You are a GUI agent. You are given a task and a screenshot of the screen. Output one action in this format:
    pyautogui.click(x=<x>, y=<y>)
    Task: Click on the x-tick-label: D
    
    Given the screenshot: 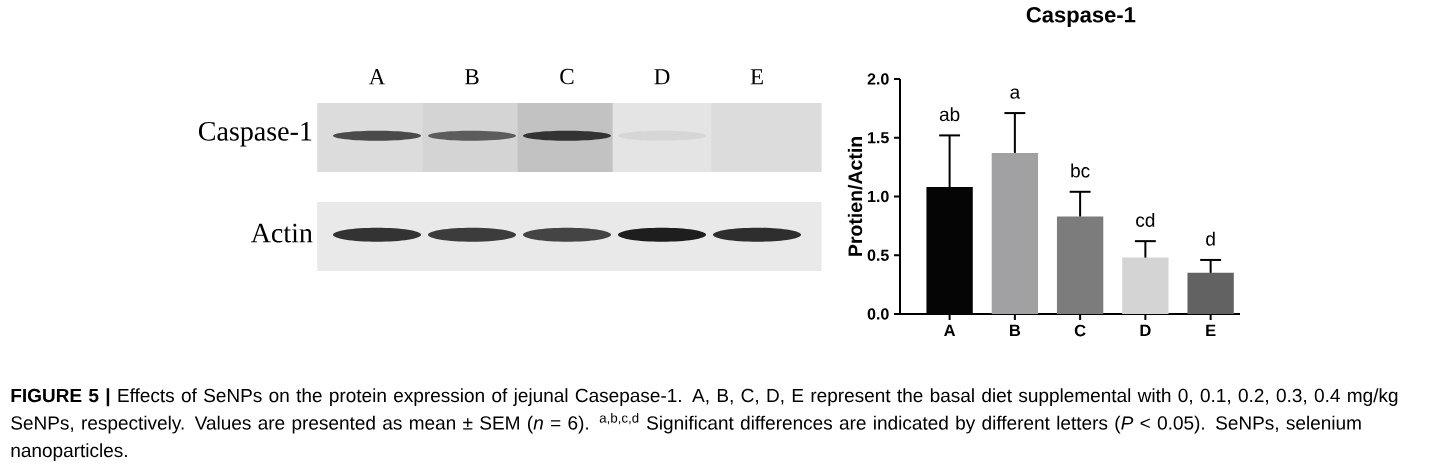 What is the action you would take?
    pyautogui.click(x=1145, y=330)
    